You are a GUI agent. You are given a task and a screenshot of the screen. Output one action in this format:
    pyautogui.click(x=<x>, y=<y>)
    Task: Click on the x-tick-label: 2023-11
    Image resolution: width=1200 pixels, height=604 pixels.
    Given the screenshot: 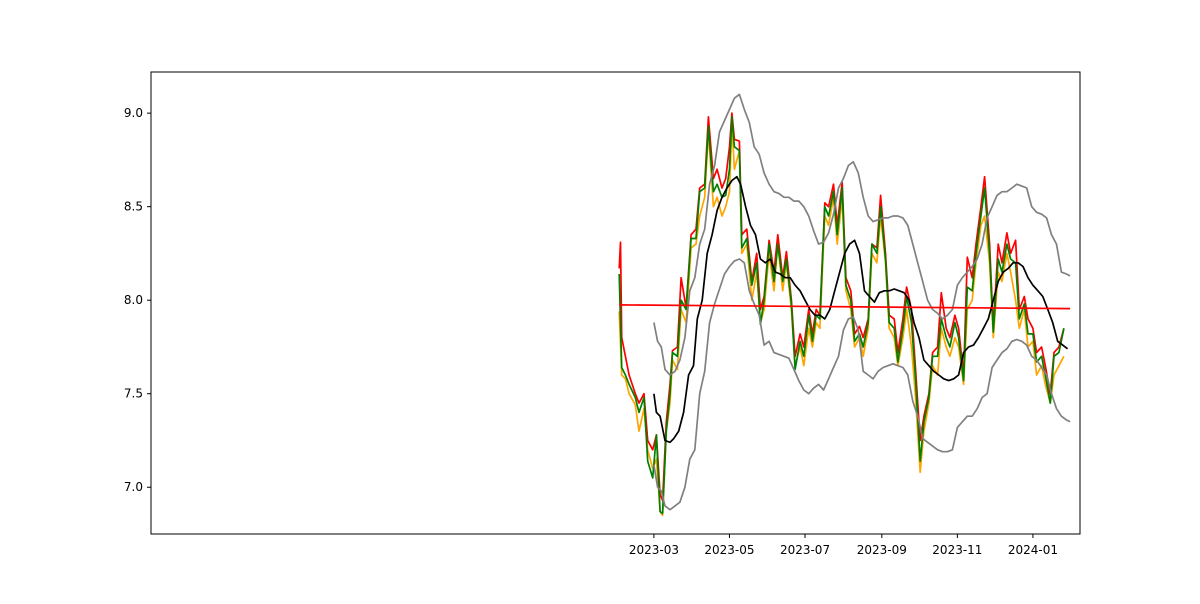 What is the action you would take?
    pyautogui.click(x=957, y=550)
    